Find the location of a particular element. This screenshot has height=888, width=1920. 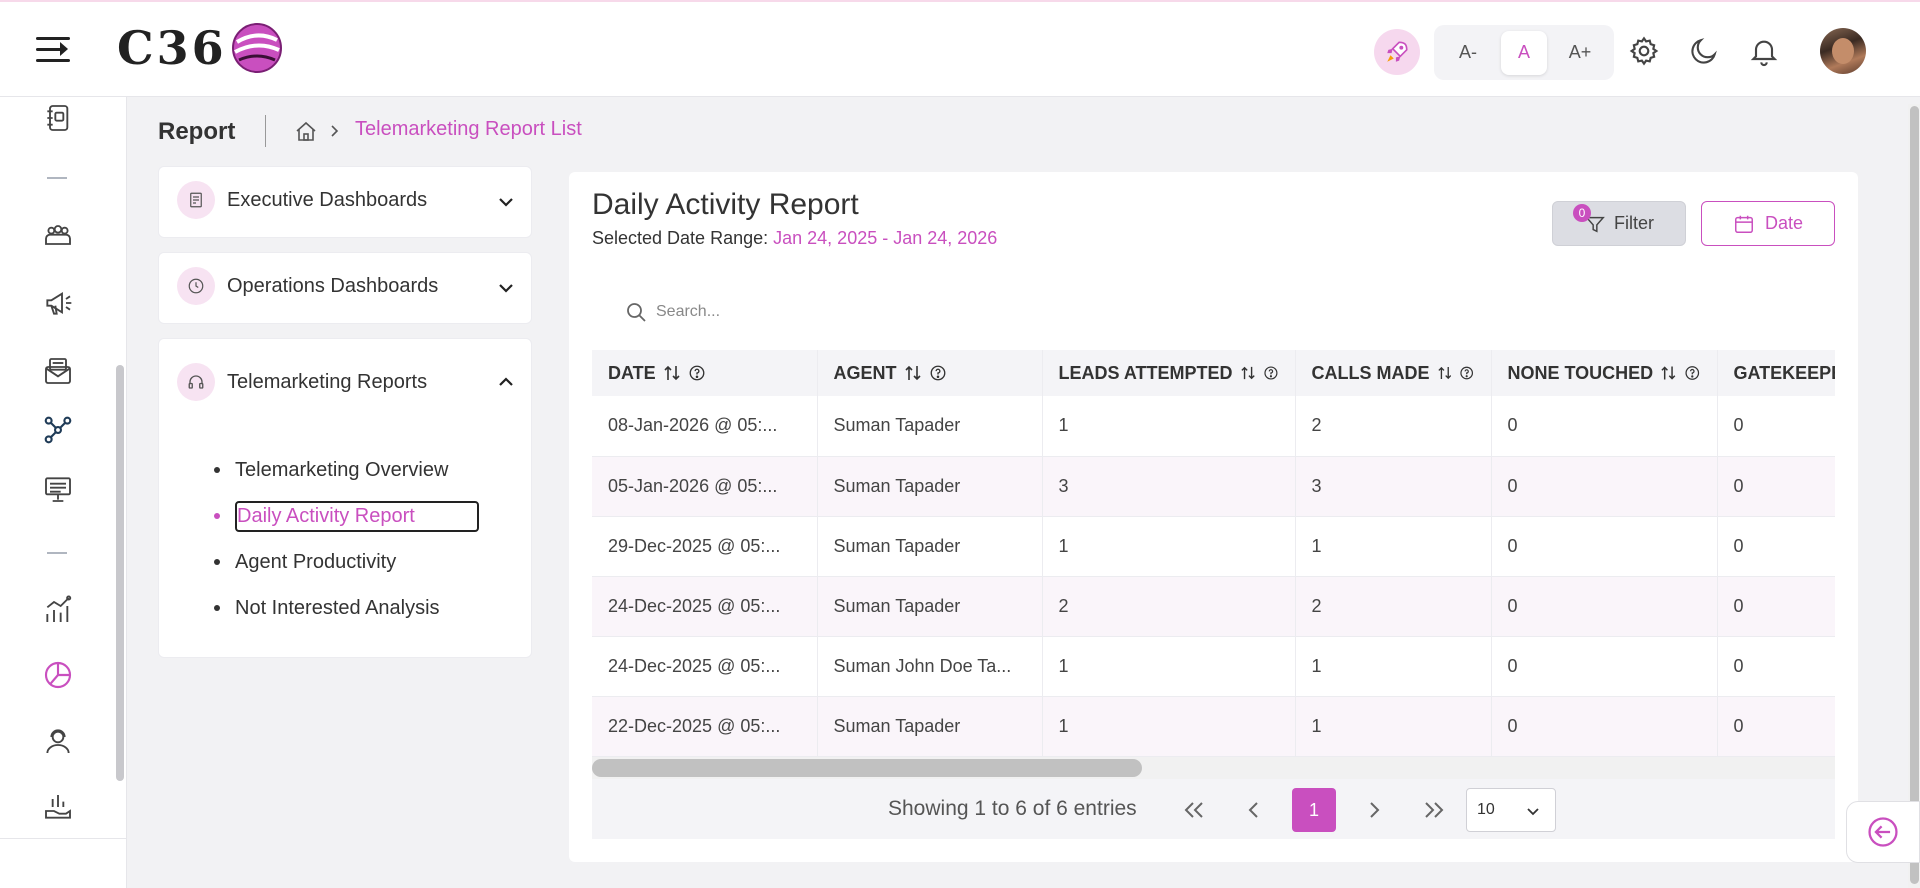

menu-operations-dashboards: Operations Dashboards is located at coordinates (345, 288).